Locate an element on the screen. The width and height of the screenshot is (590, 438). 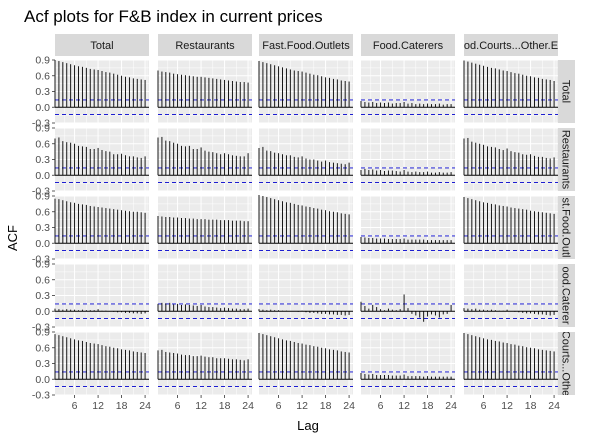
row-strip-1: Total is located at coordinates (566, 91).